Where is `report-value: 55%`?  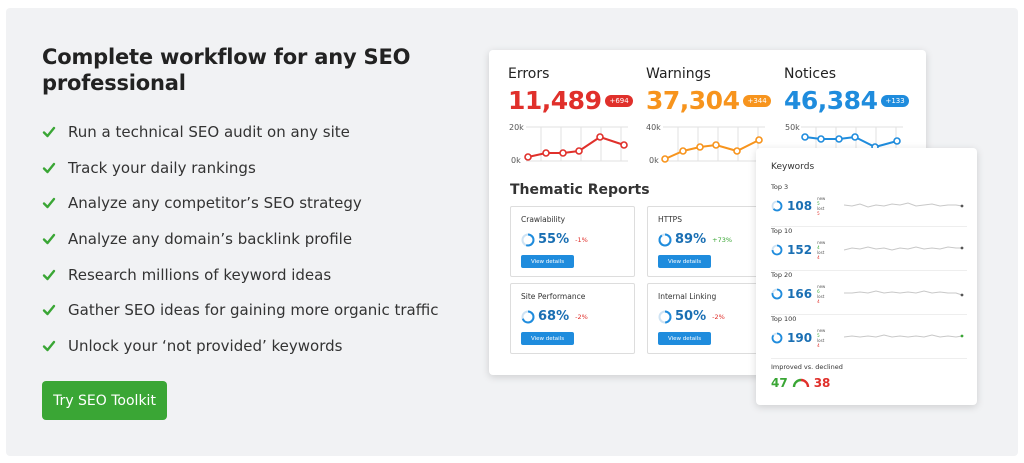 report-value: 55% is located at coordinates (554, 239).